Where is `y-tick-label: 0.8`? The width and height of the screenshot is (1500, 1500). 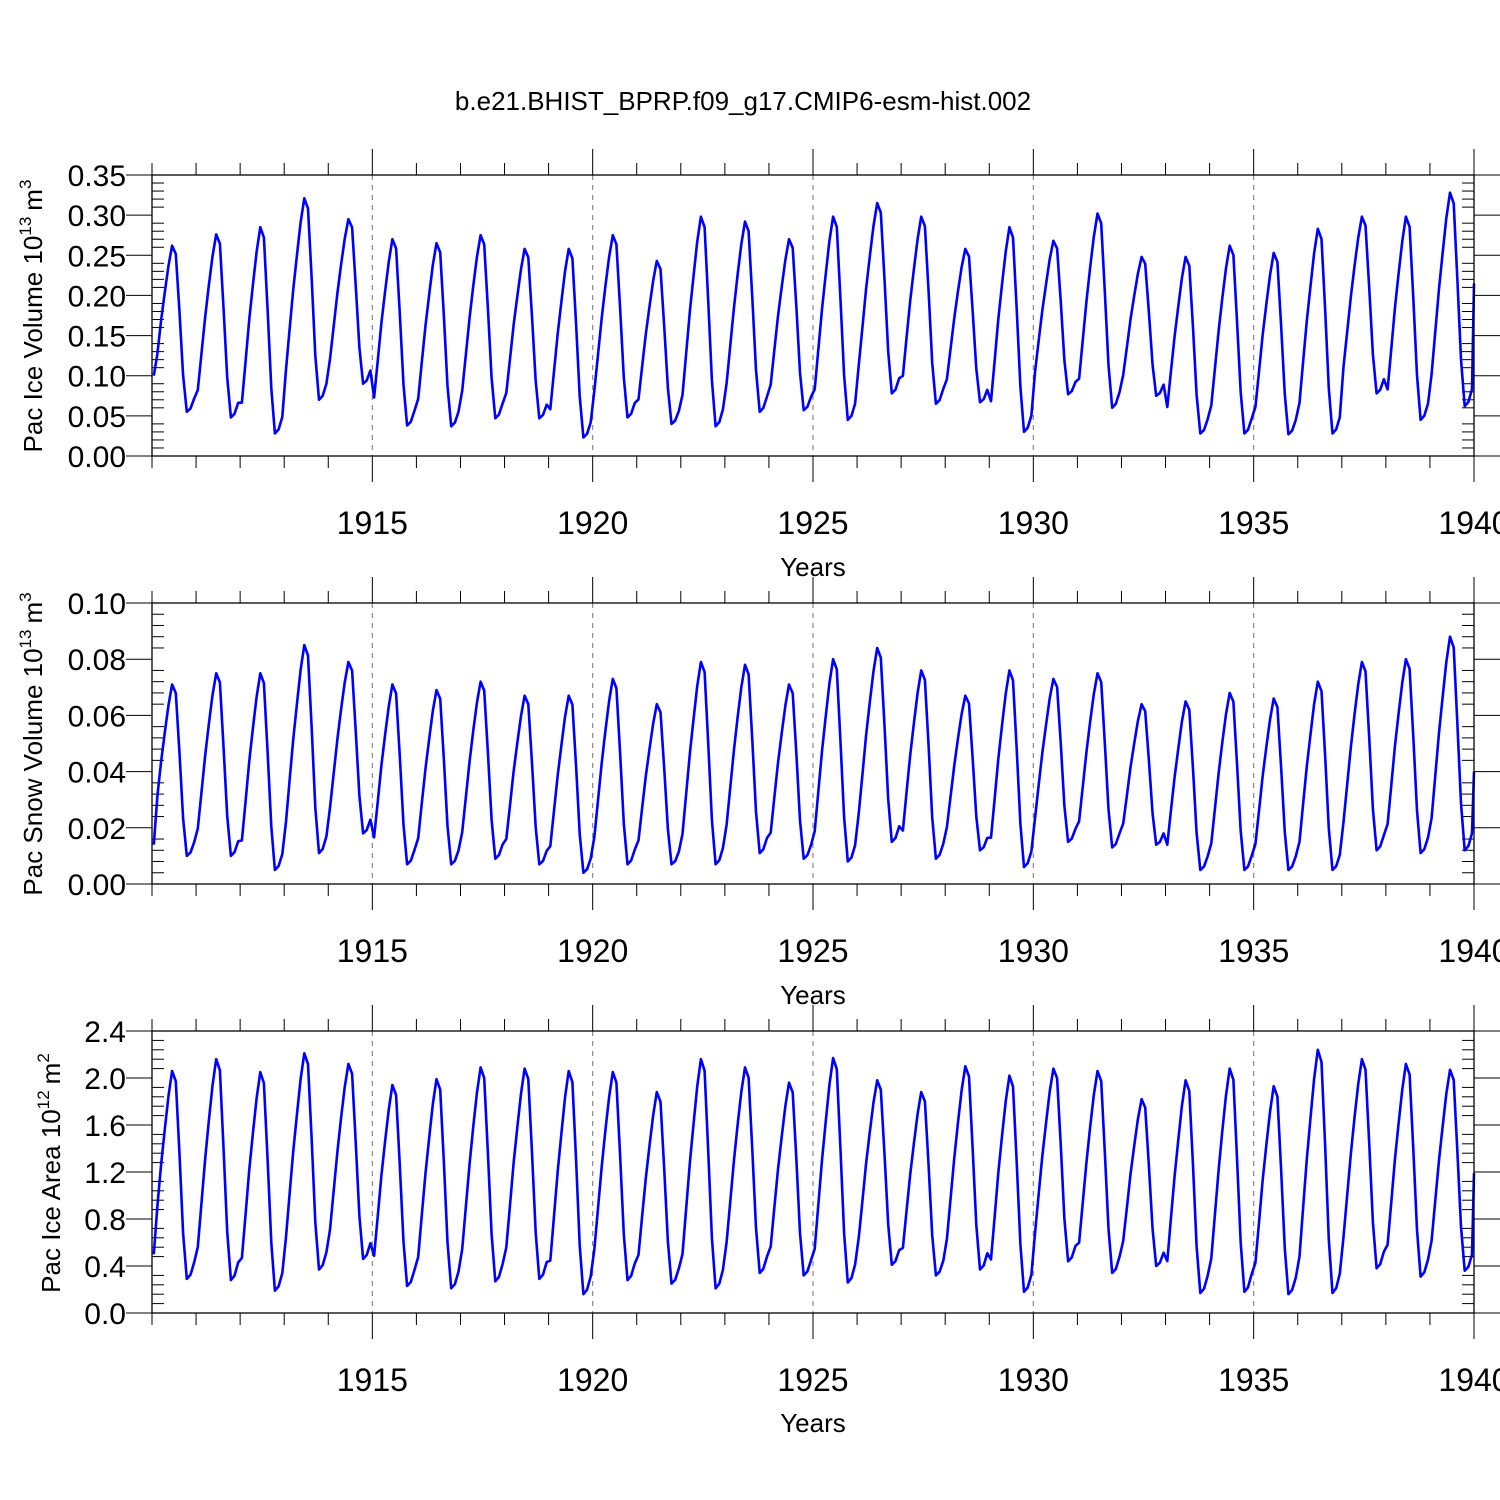
y-tick-label: 0.8 is located at coordinates (105, 1220).